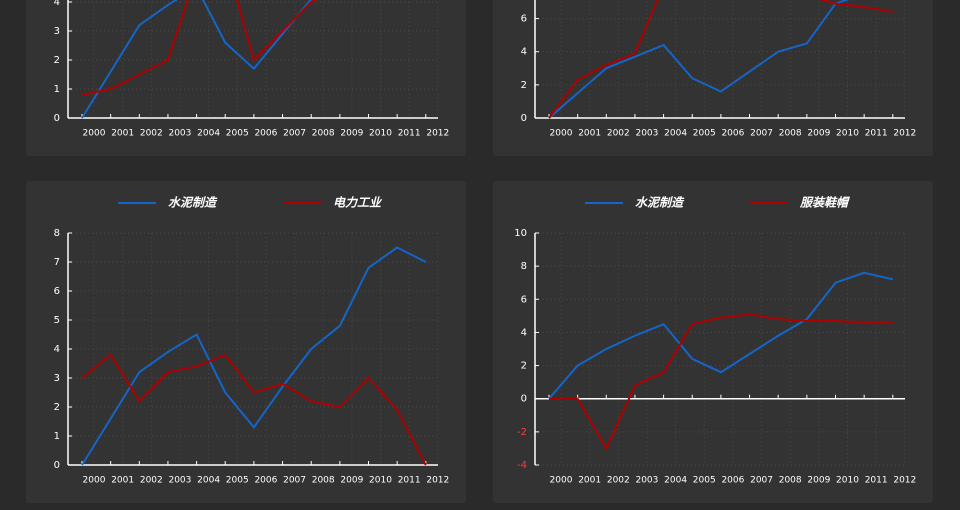 Image resolution: width=960 pixels, height=510 pixels. Describe the element at coordinates (57, 320) in the screenshot. I see `y-tick-label: 5` at that location.